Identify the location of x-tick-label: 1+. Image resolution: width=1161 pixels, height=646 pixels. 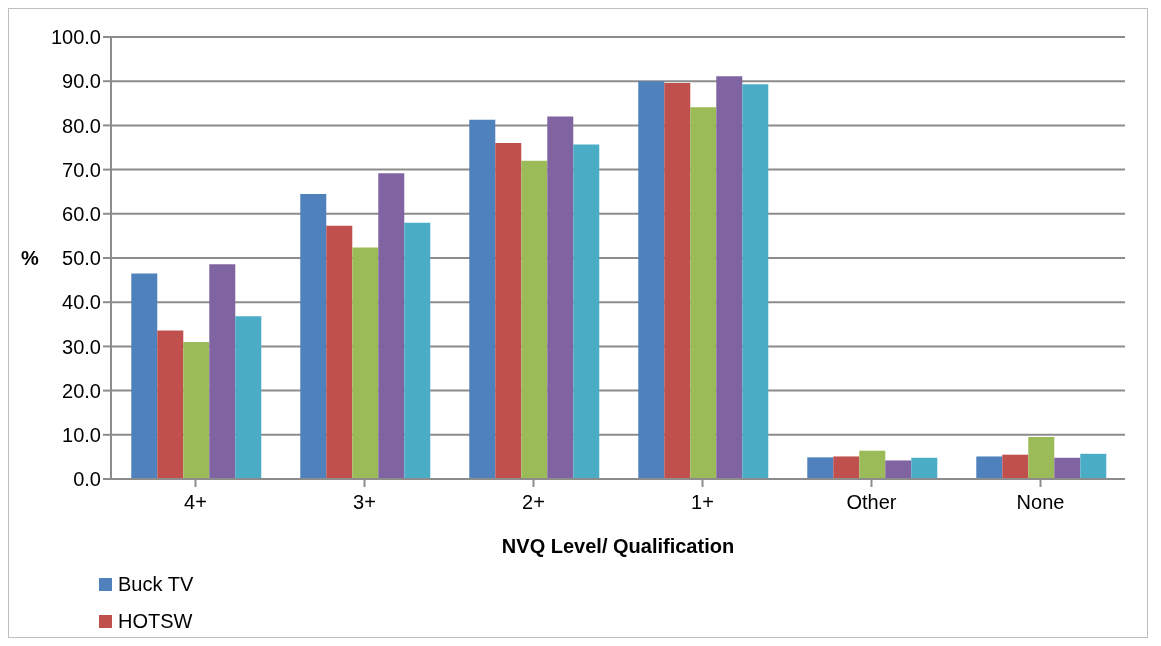
(702, 502).